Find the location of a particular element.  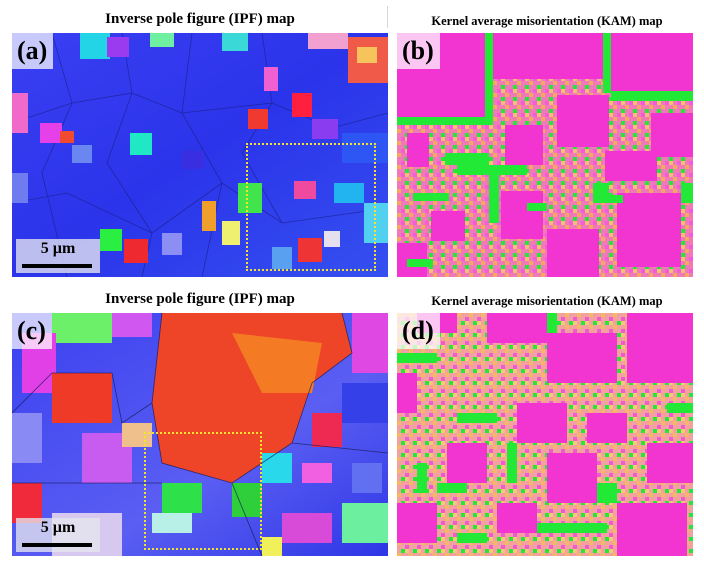

highlight-box-a is located at coordinates (311, 207).